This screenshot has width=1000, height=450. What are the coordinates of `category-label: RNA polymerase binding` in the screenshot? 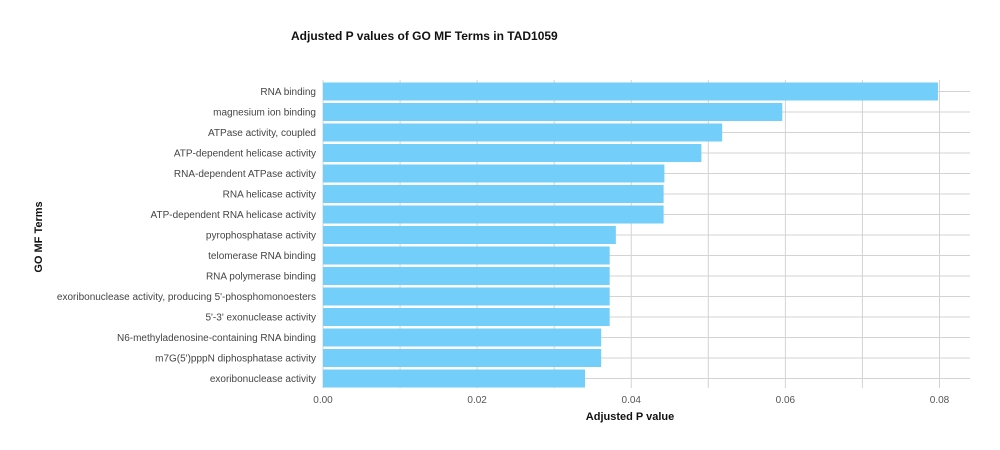 It's located at (261, 277).